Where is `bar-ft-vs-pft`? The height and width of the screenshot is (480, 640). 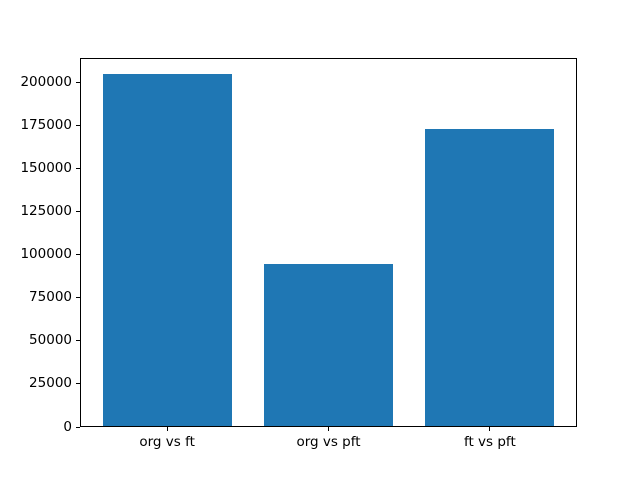
bar-ft-vs-pft is located at coordinates (490, 278).